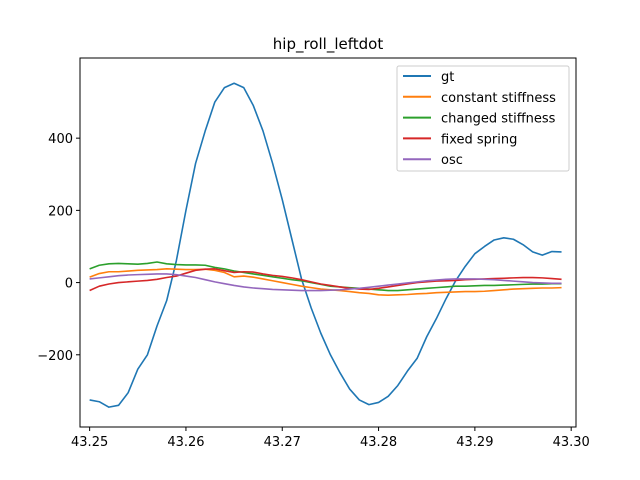 Image resolution: width=640 pixels, height=480 pixels. I want to click on legend-label-3: fixed spring, so click(479, 139).